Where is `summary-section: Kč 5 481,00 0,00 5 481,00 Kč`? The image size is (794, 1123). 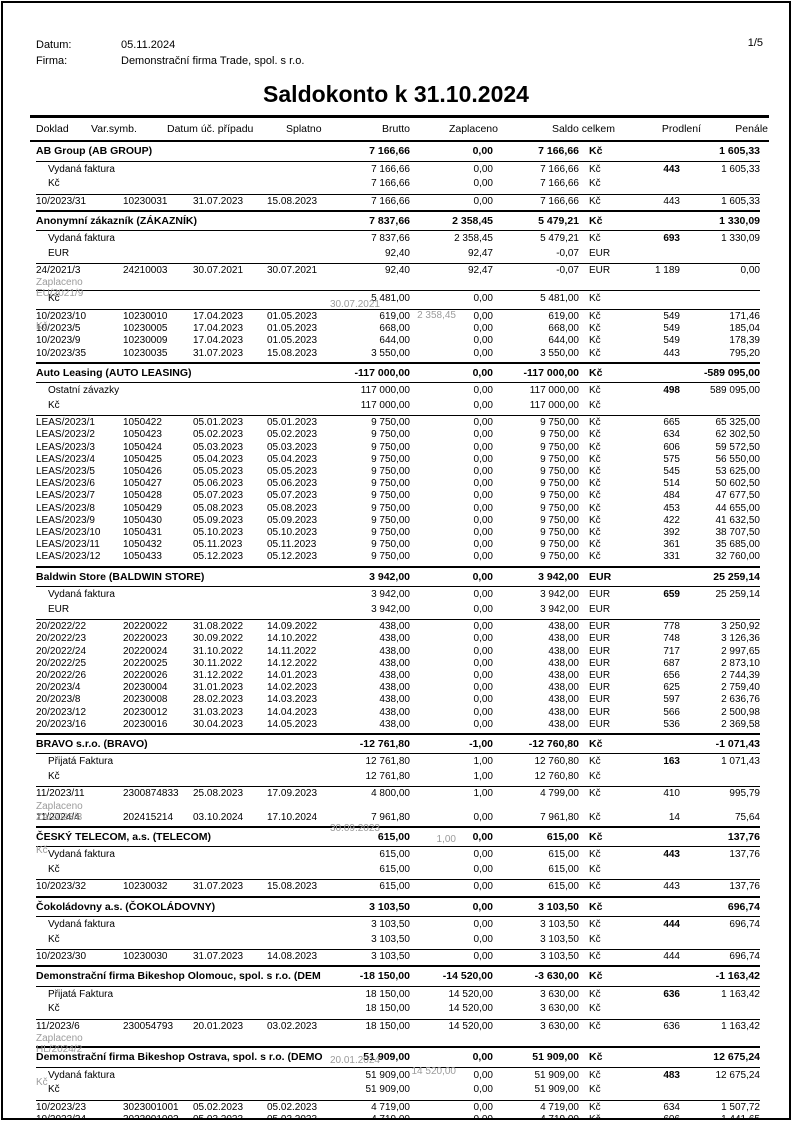 summary-section: Kč 5 481,00 0,00 5 481,00 Kč is located at coordinates (398, 298).